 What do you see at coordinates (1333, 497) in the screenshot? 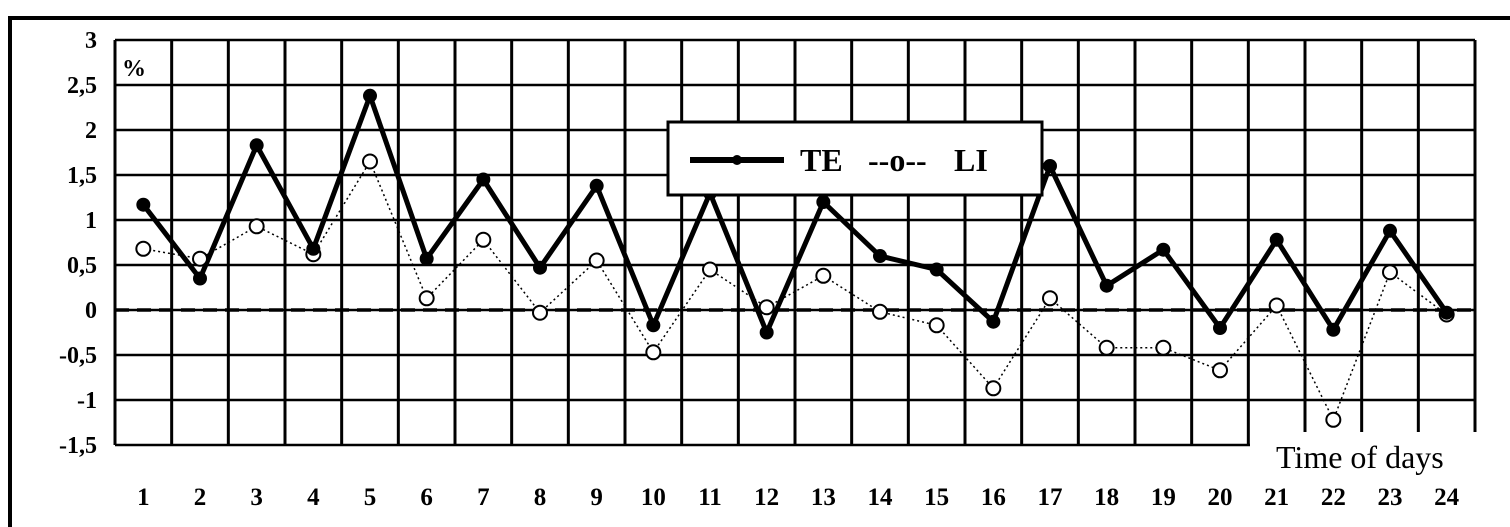
I see `x-tick-label: 22` at bounding box center [1333, 497].